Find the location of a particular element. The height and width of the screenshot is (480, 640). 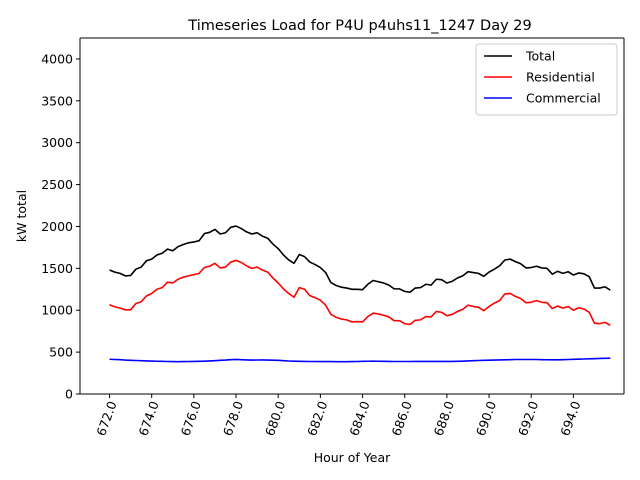

y-tick-label: 0 is located at coordinates (69, 394).